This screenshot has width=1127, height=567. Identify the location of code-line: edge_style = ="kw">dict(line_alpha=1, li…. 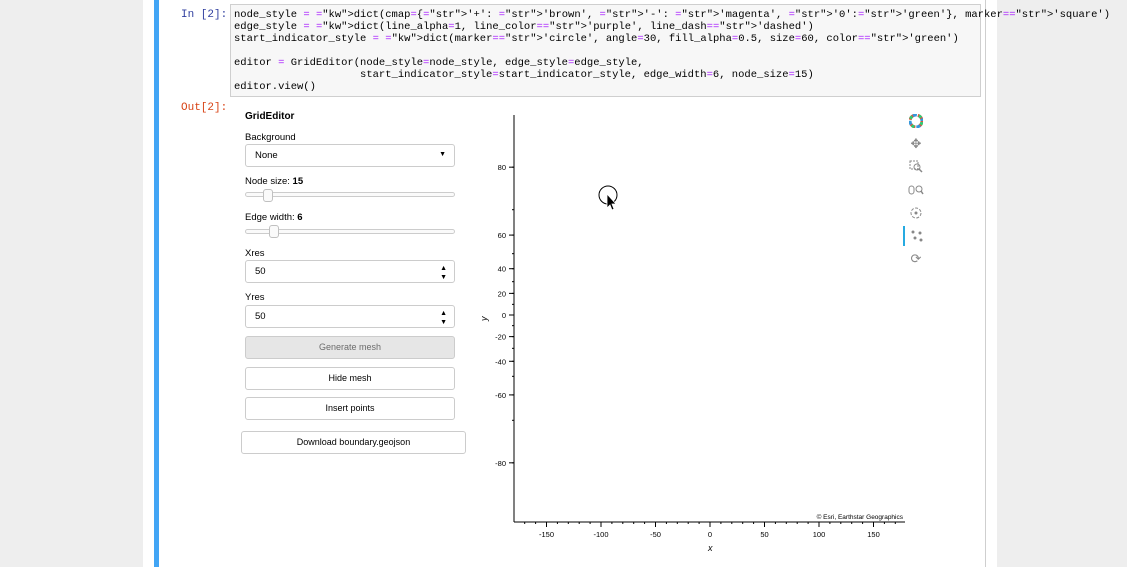
(524, 27).